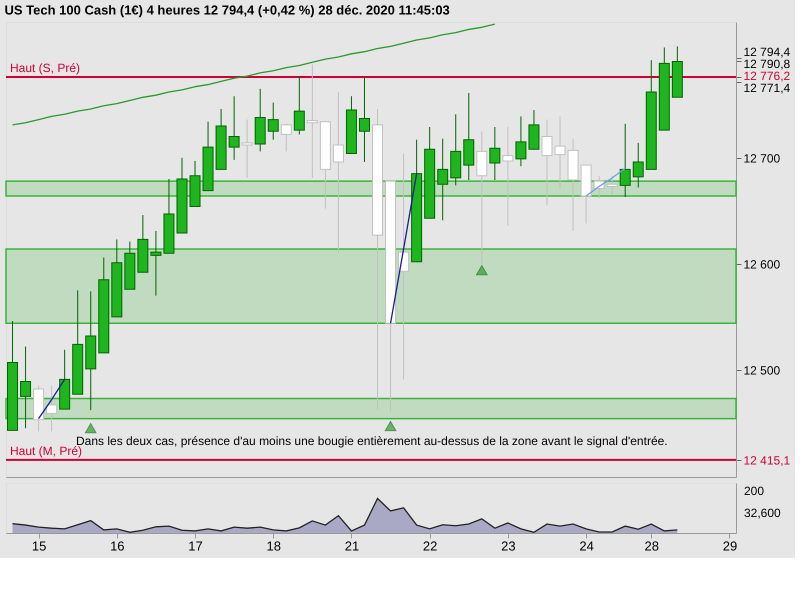 This screenshot has width=800, height=600. What do you see at coordinates (754, 491) in the screenshot?
I see `text: 200` at bounding box center [754, 491].